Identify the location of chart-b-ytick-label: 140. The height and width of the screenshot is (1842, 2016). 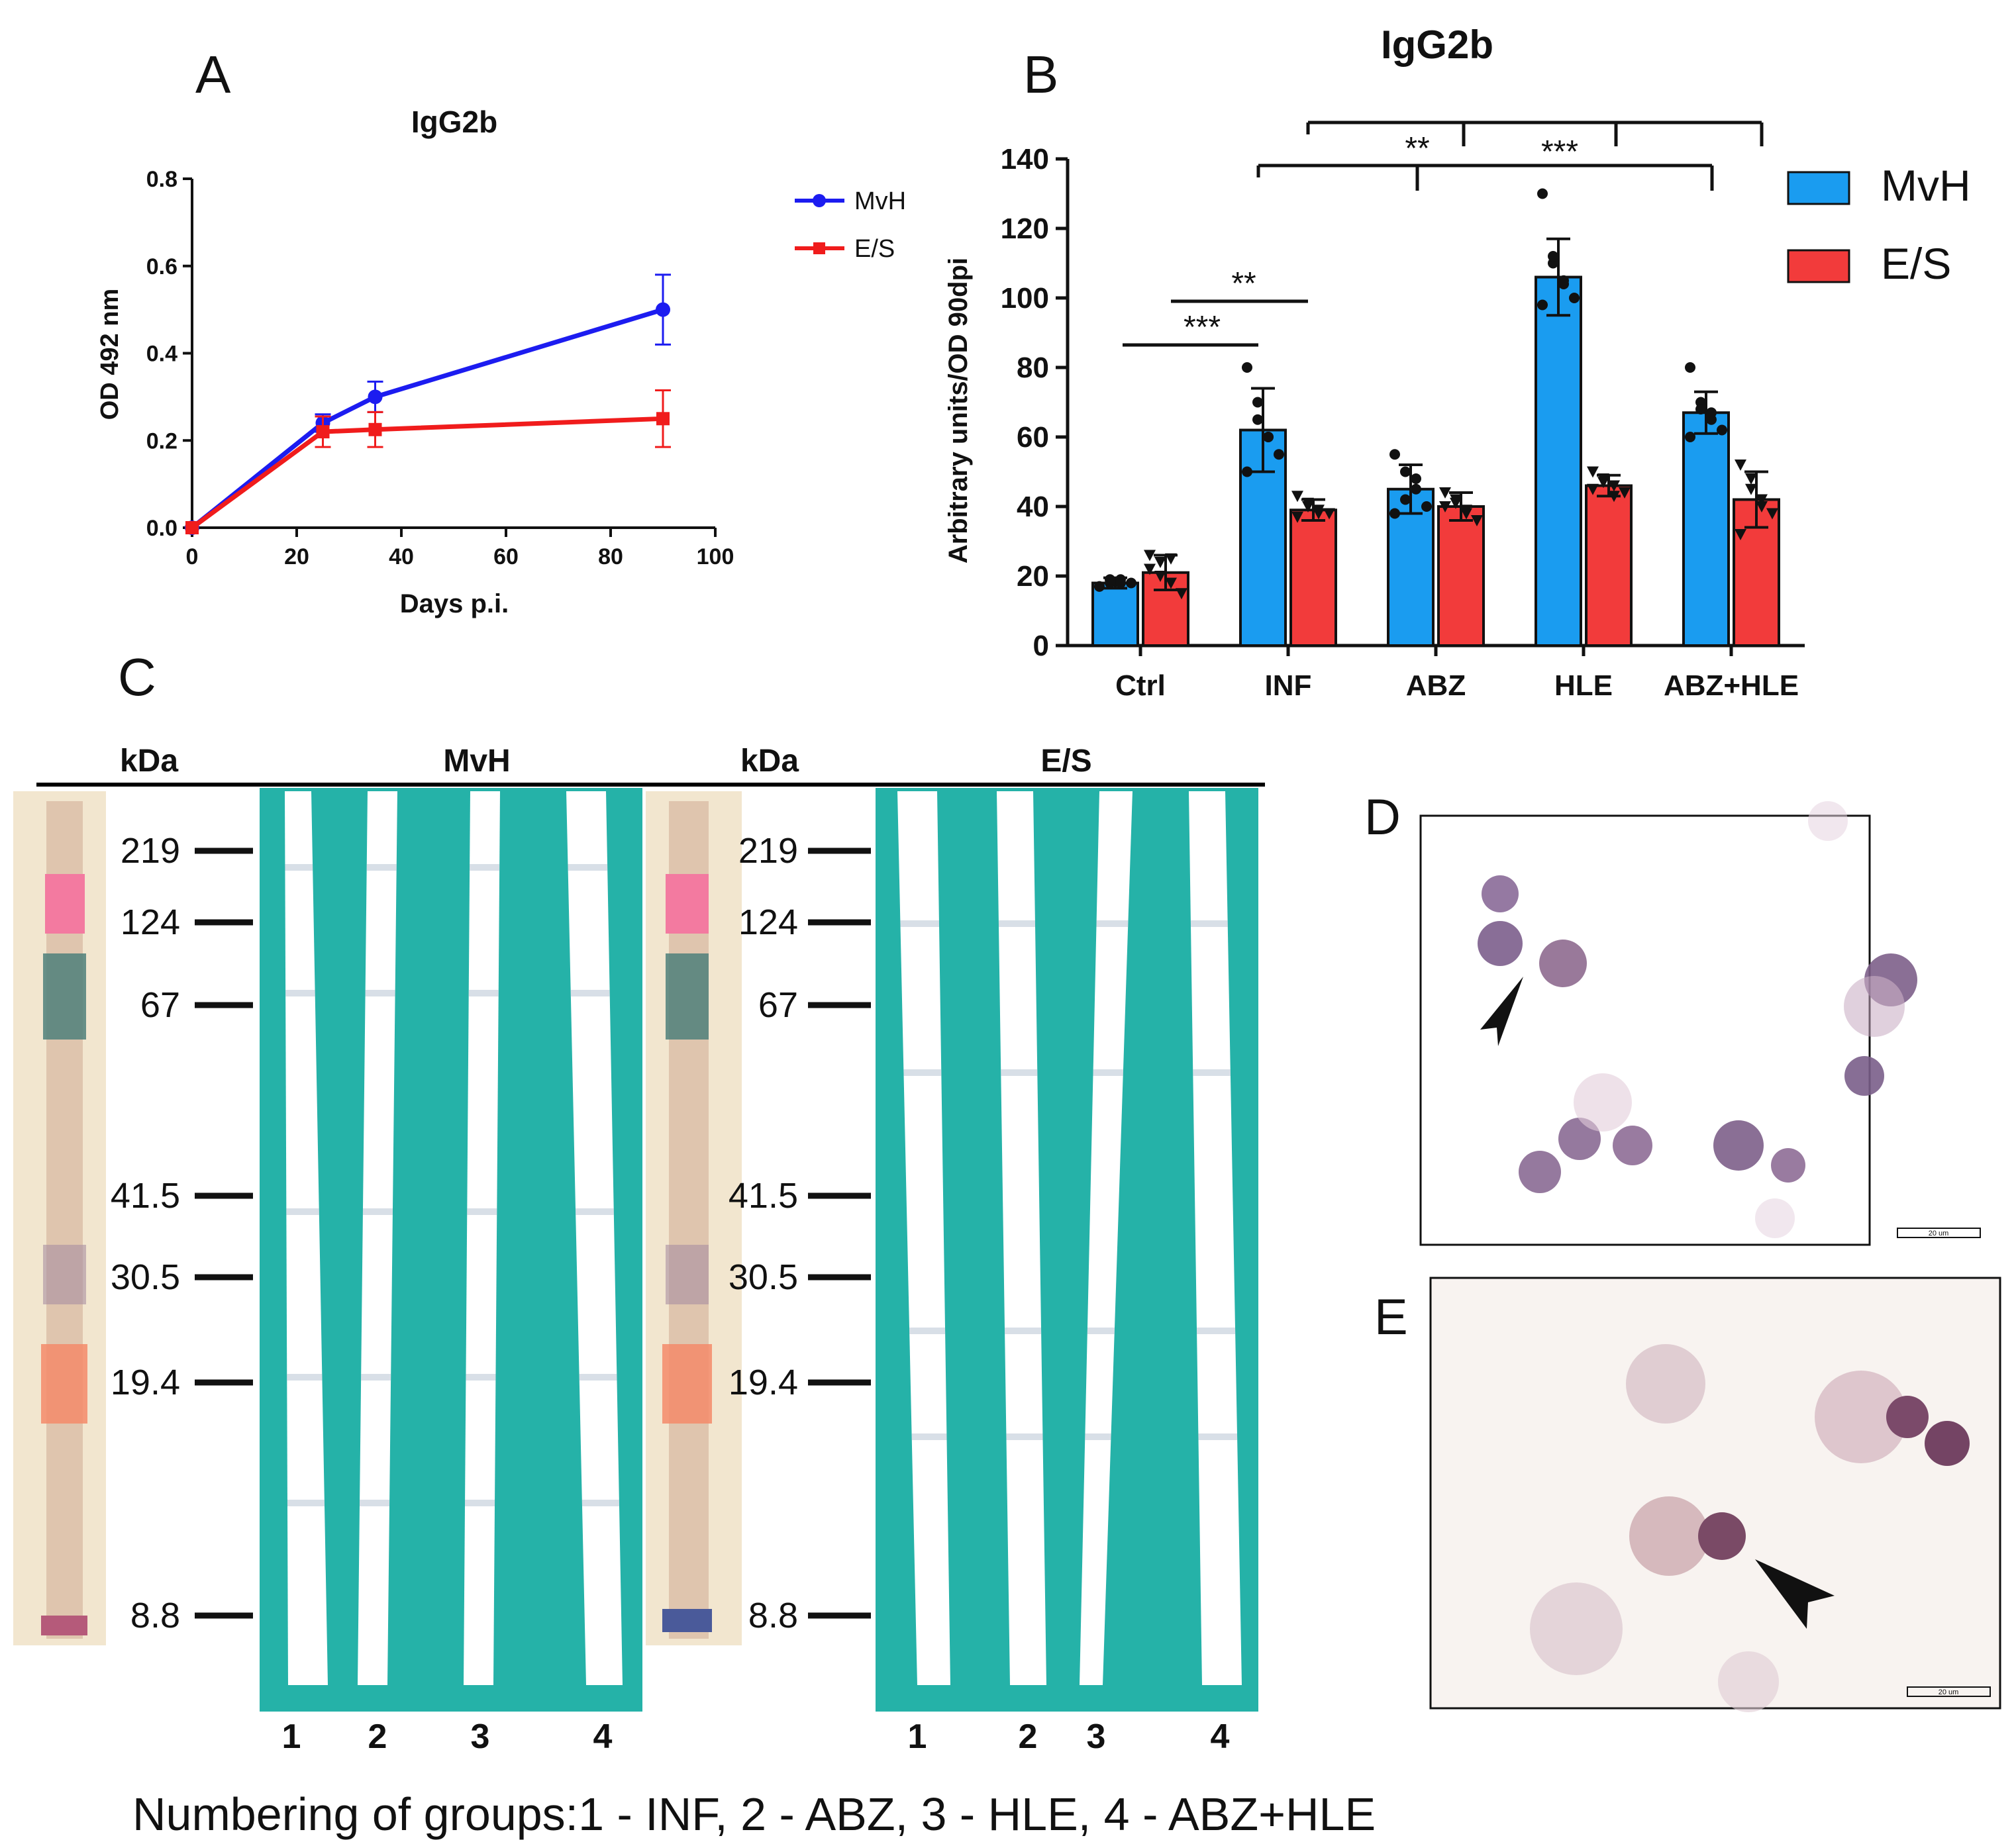
(1025, 159).